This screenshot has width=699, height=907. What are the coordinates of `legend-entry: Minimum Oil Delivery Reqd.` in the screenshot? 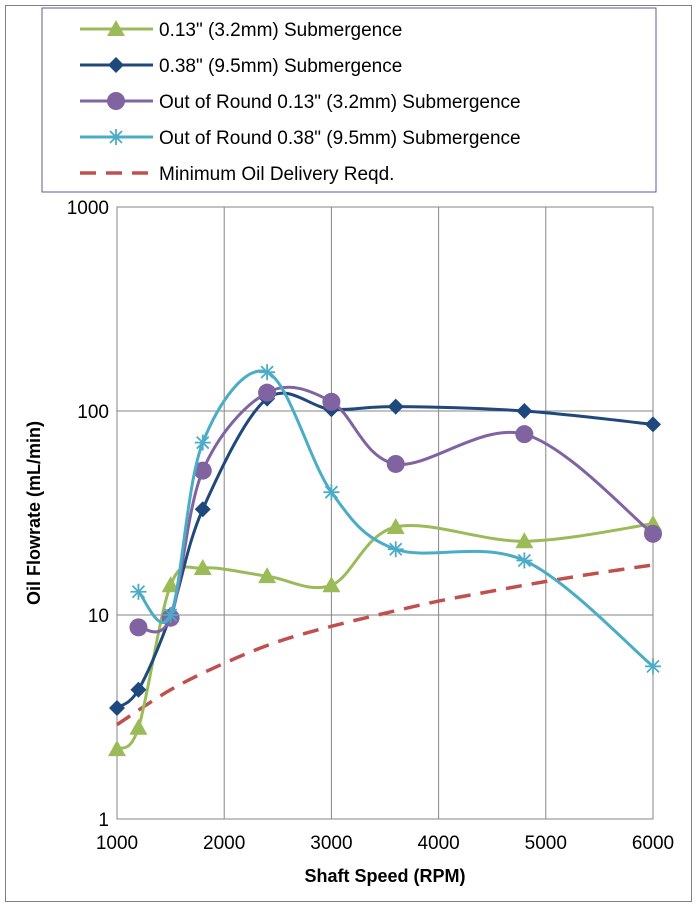 It's located at (237, 174).